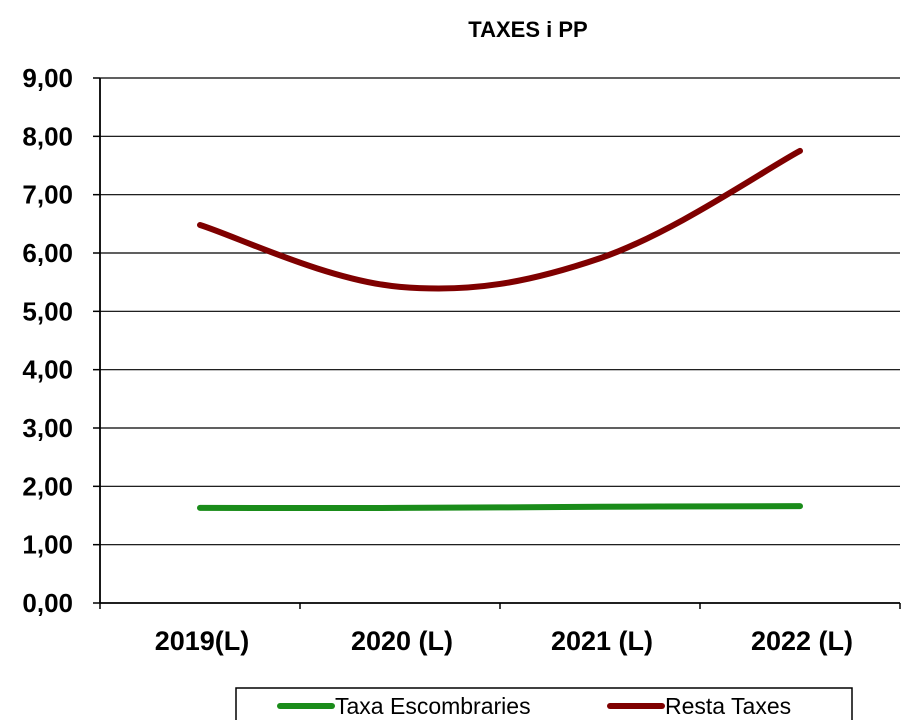 The image size is (901, 720). I want to click on x-axis-tick-labels: 2019(L) 2020 (L) 2021 (L) 2022 (L), so click(504, 641).